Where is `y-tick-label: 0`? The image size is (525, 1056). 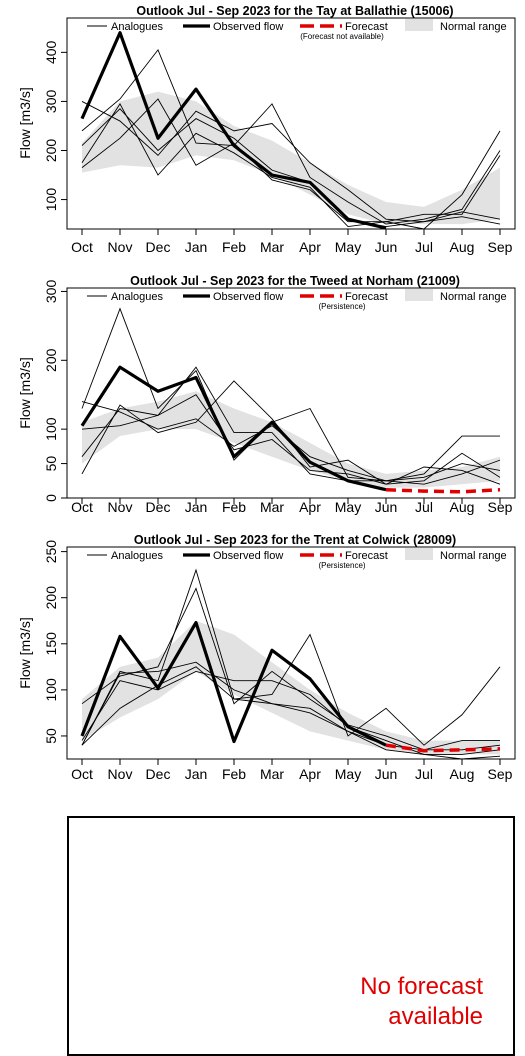 y-tick-label: 0 is located at coordinates (51, 498).